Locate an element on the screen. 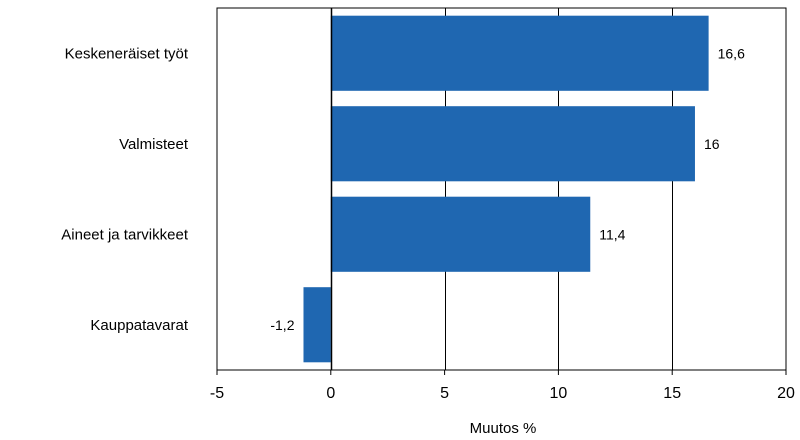 The image size is (800, 440). category-label: Valmisteet is located at coordinates (154, 144).